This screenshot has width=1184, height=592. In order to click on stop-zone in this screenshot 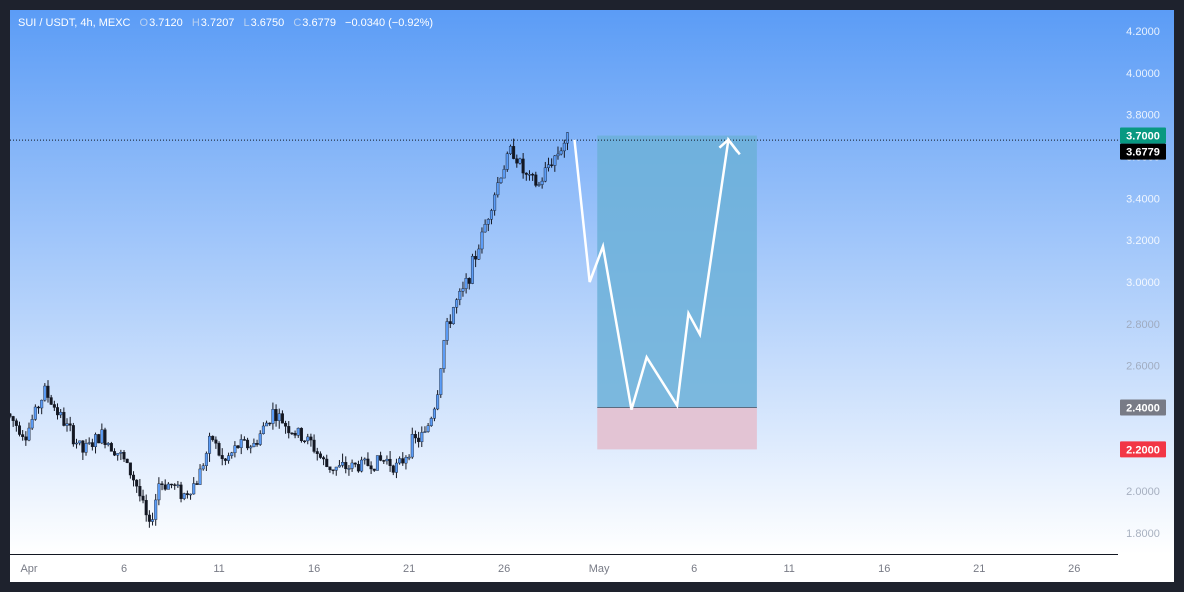, I will do `click(677, 428)`.